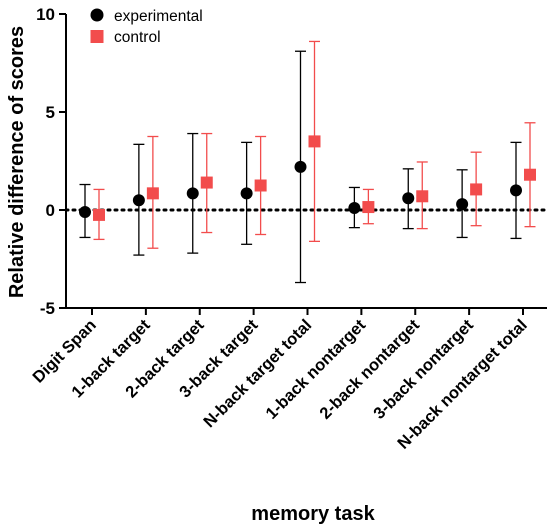  Describe the element at coordinates (17, 162) in the screenshot. I see `y-axis-title: Relative difference of scores` at that location.